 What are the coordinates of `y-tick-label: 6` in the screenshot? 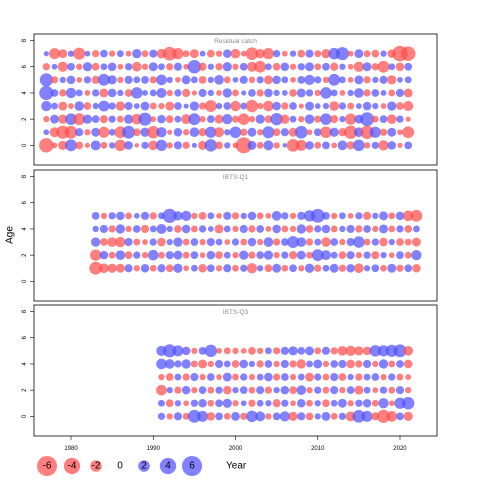 It's located at (25, 337).